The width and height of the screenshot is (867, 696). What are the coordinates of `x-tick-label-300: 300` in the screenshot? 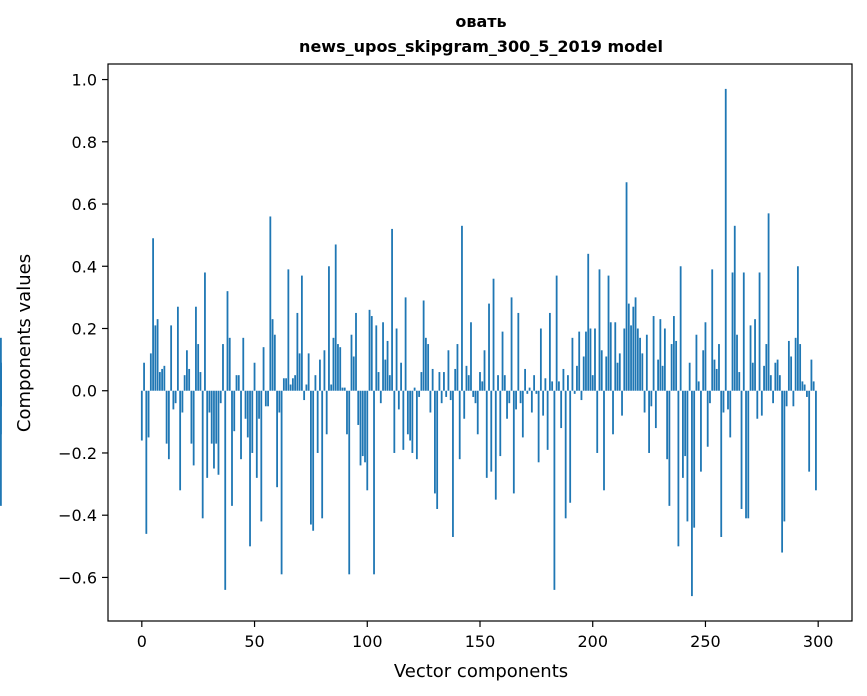 It's located at (818, 641).